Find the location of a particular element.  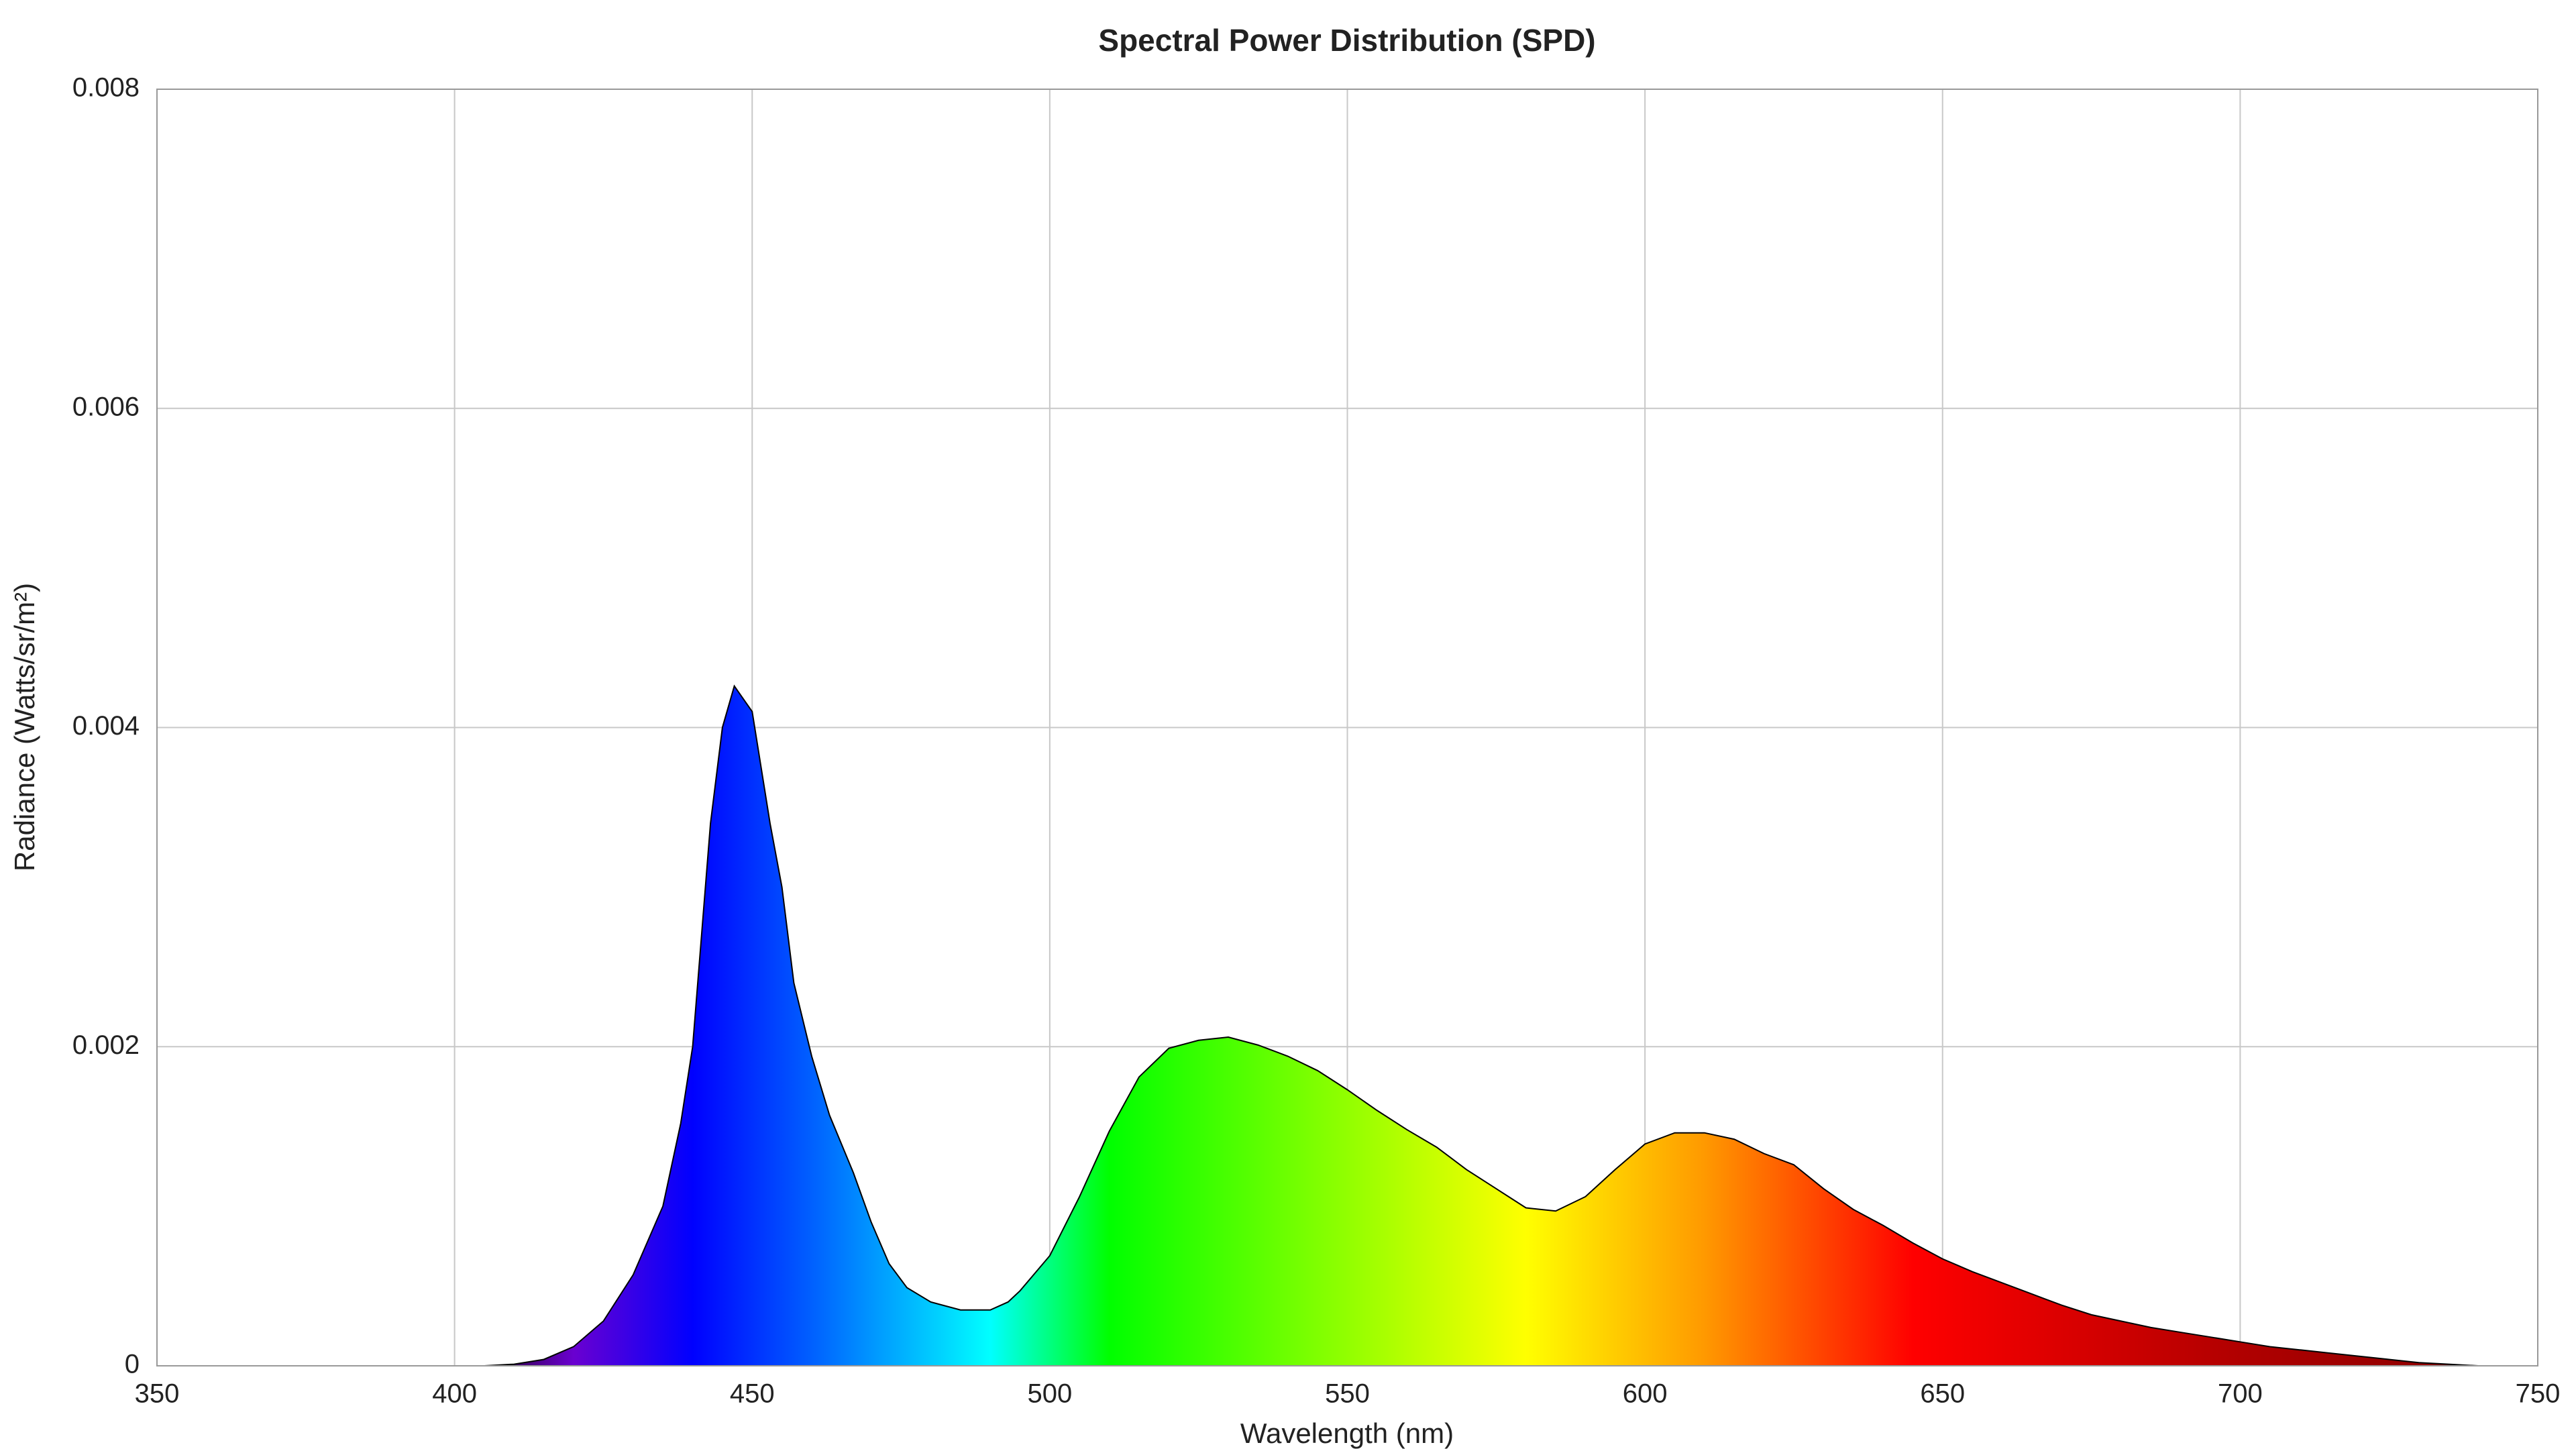

x-tick-label: 700 is located at coordinates (2240, 1394).